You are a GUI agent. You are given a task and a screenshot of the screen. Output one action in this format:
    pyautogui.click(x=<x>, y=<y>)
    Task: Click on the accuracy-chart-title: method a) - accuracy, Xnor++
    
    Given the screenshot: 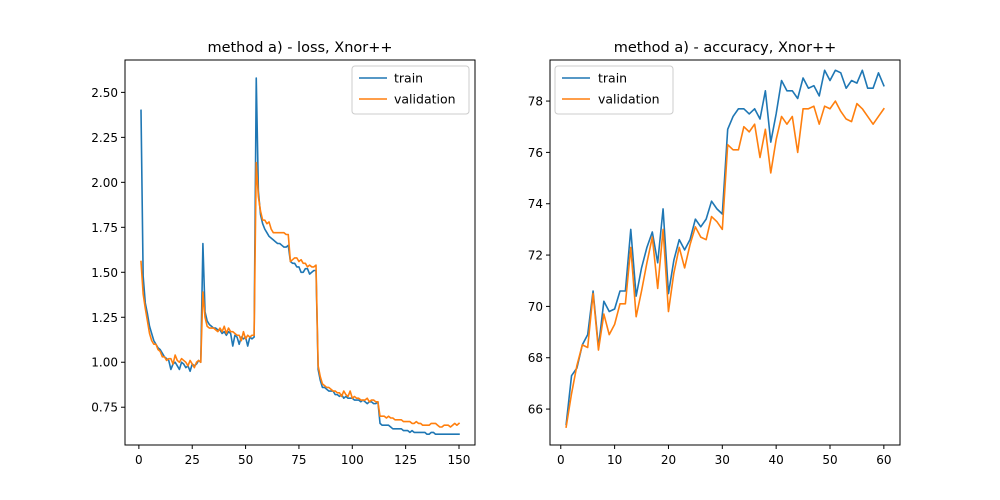 What is the action you would take?
    pyautogui.click(x=725, y=48)
    